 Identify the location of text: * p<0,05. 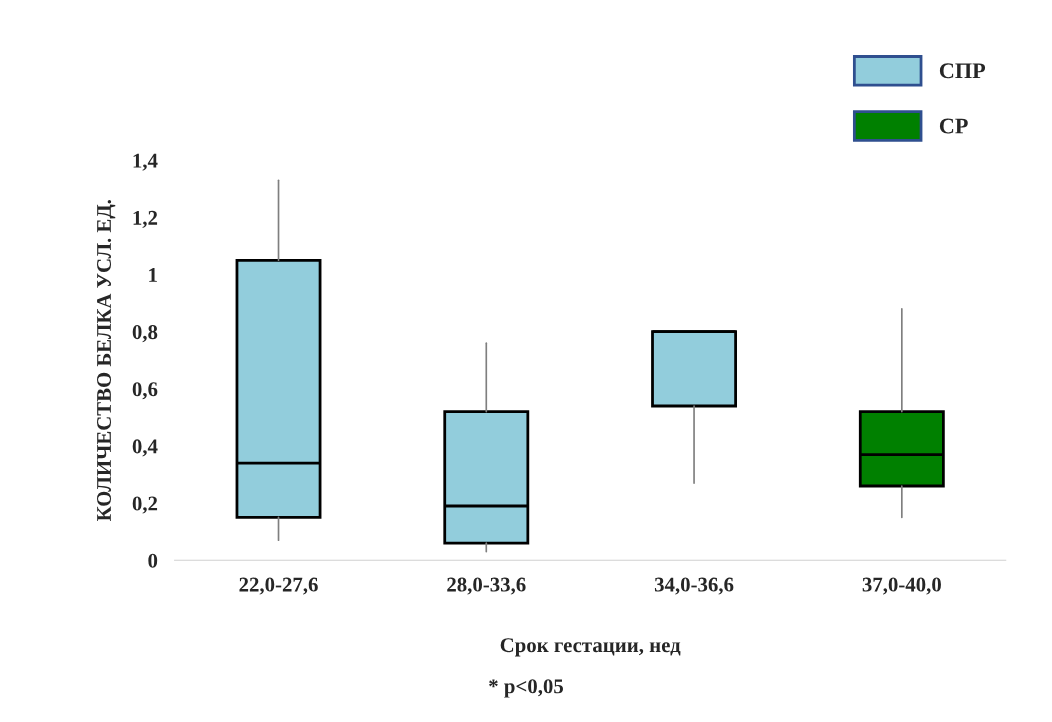
(526, 688).